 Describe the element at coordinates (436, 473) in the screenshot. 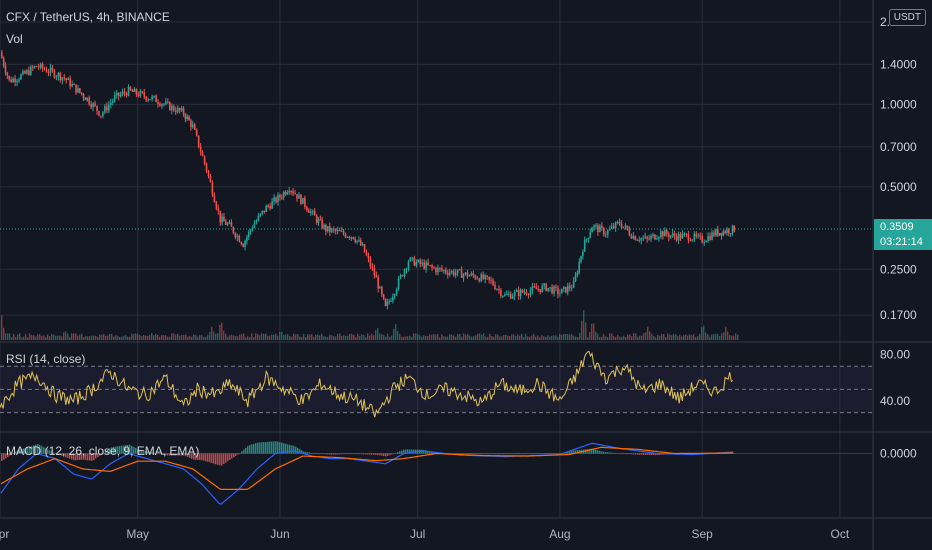

I see `macd-pane` at that location.